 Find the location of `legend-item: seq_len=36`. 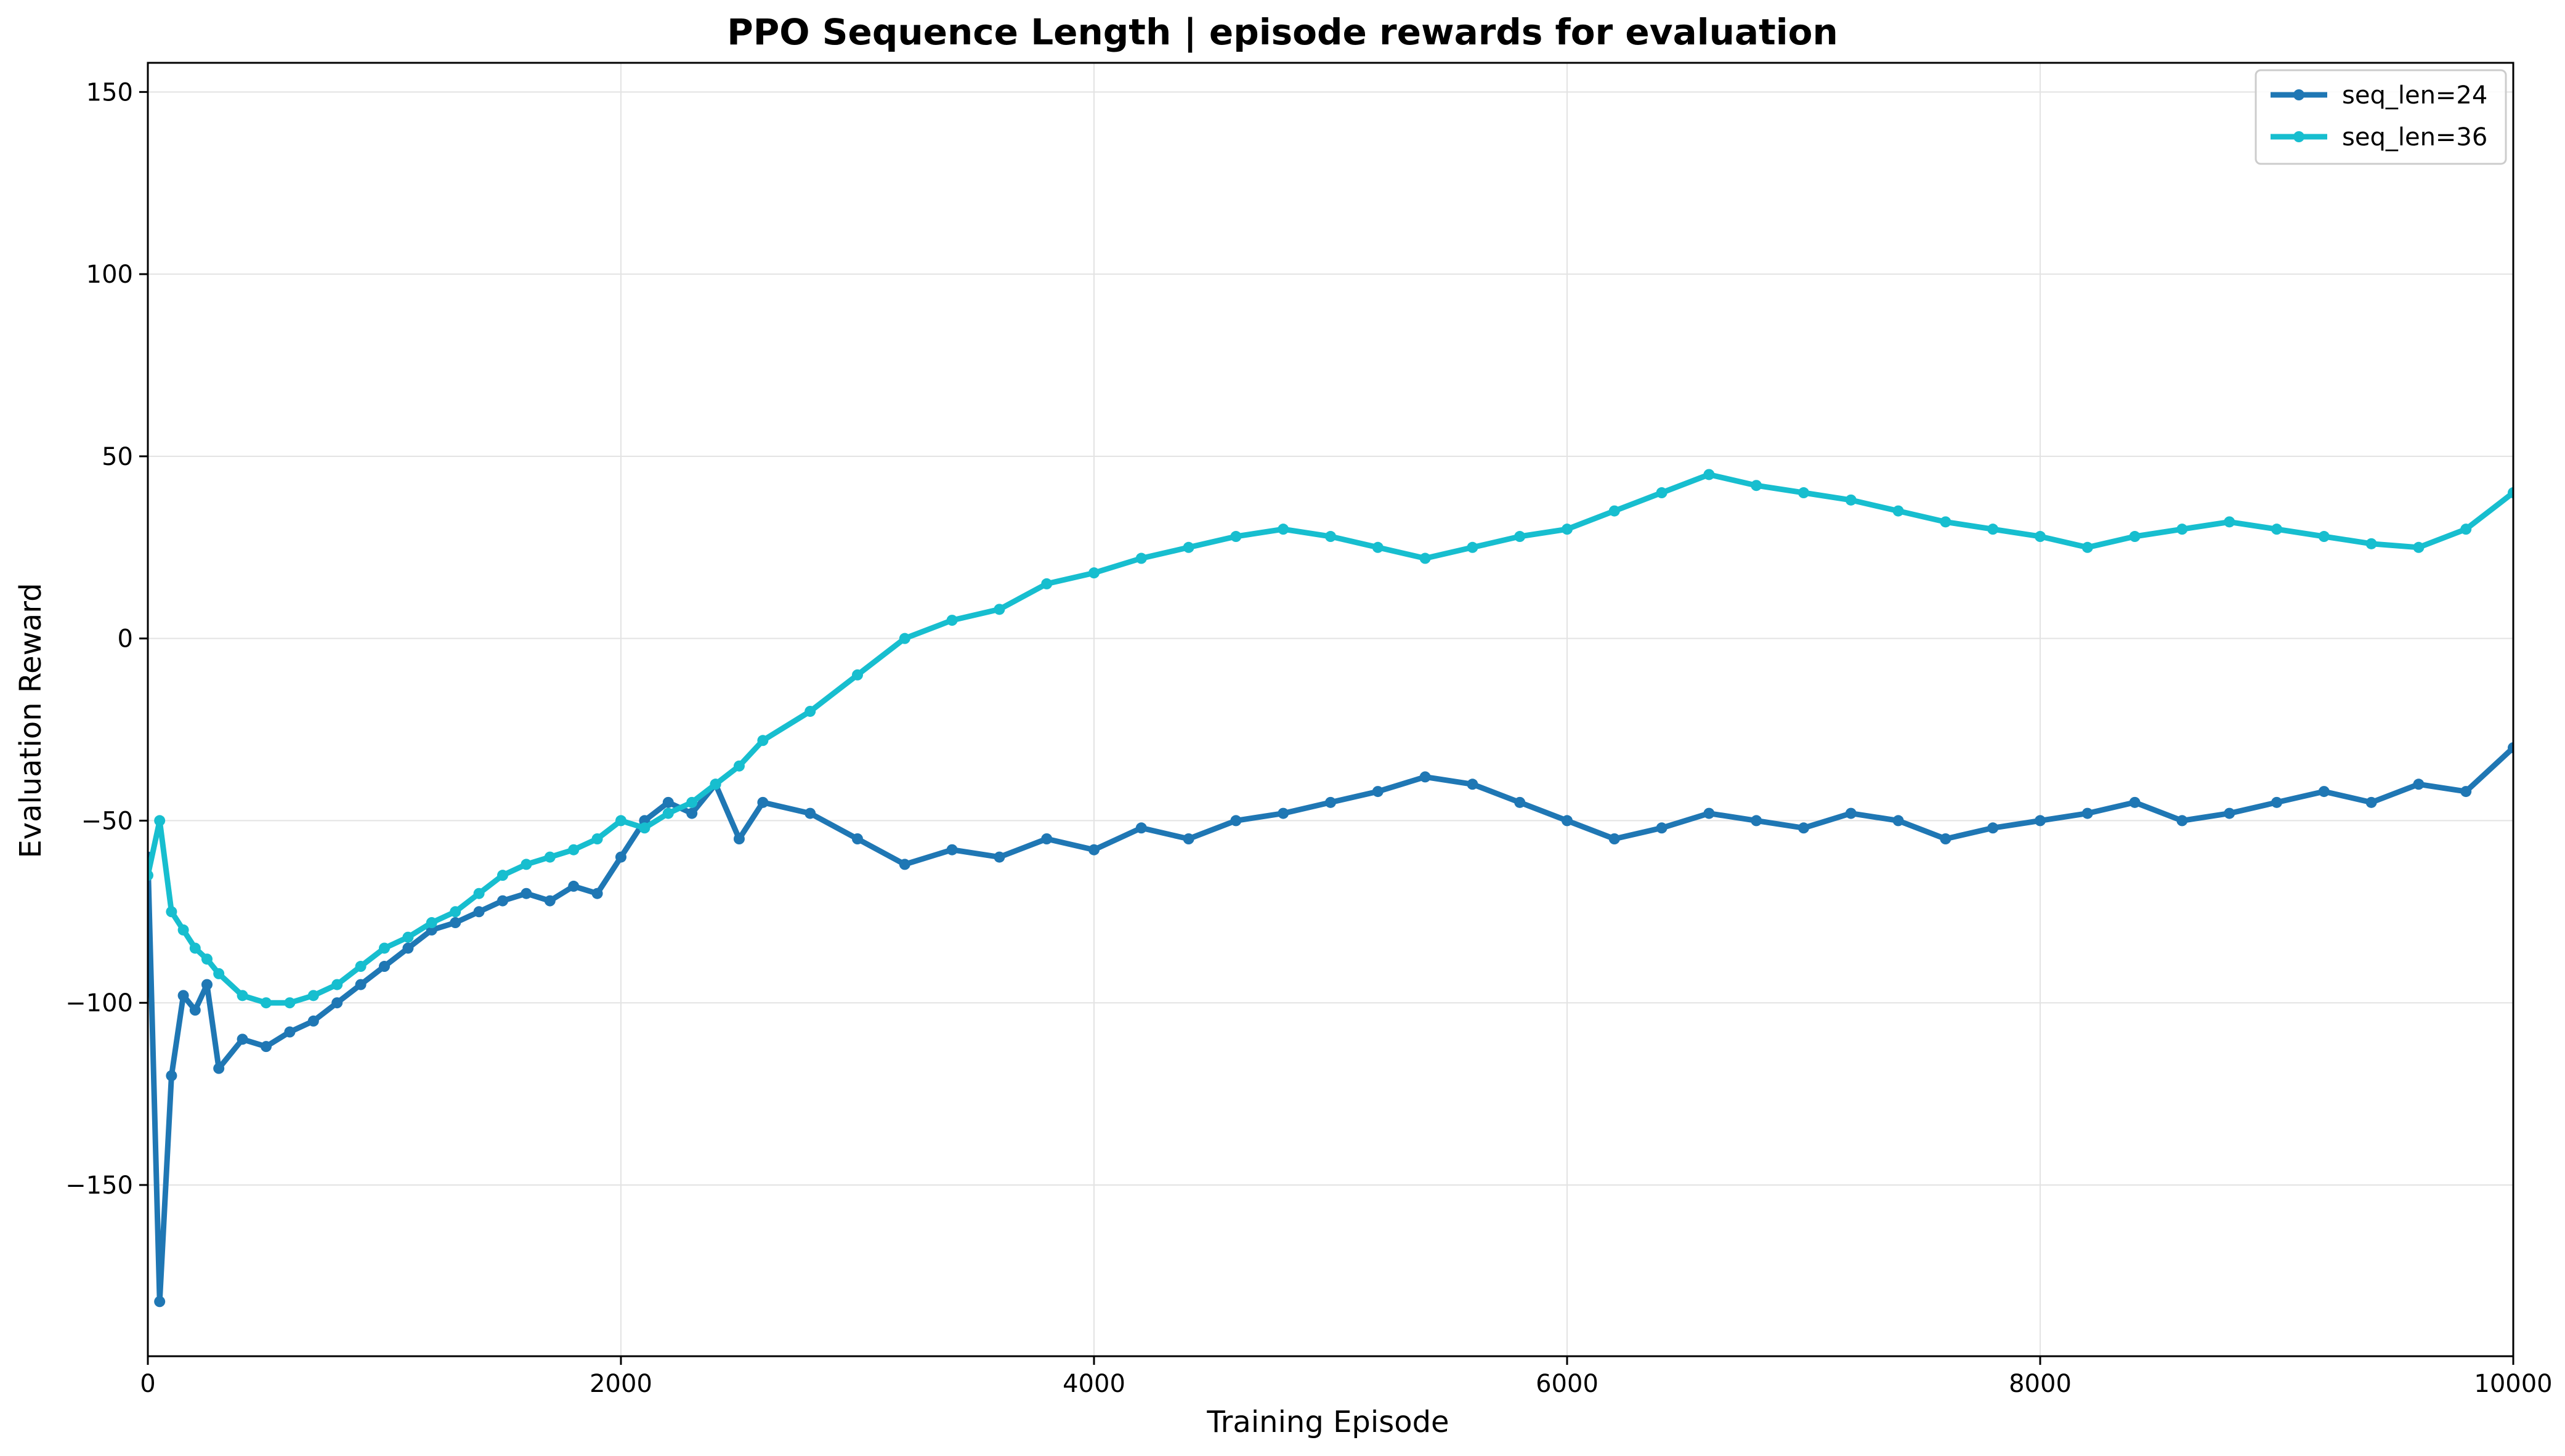

legend-item: seq_len=36 is located at coordinates (2379, 137).